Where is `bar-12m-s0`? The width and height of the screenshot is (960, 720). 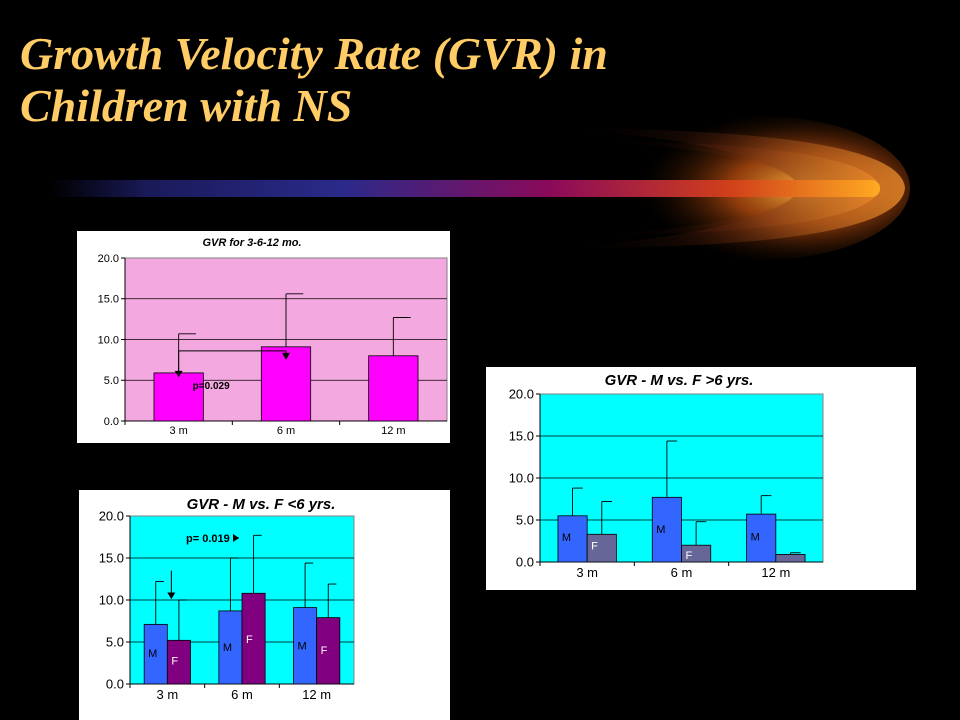
bar-12m-s0 is located at coordinates (761, 538).